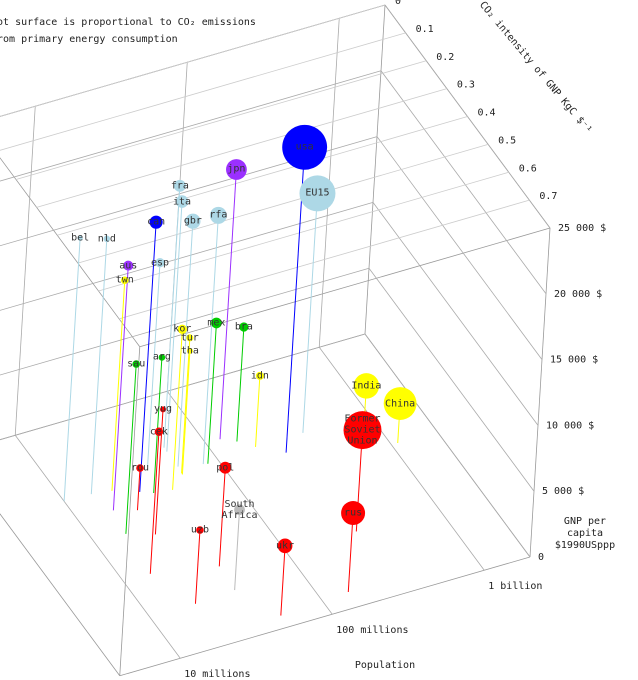 The image size is (638, 680). I want to click on point-label: rus, so click(353, 513).